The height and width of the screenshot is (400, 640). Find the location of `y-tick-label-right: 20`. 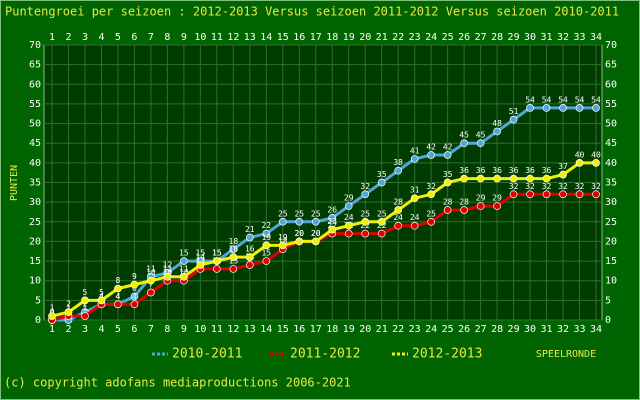

y-tick-label-right: 20 is located at coordinates (611, 241).